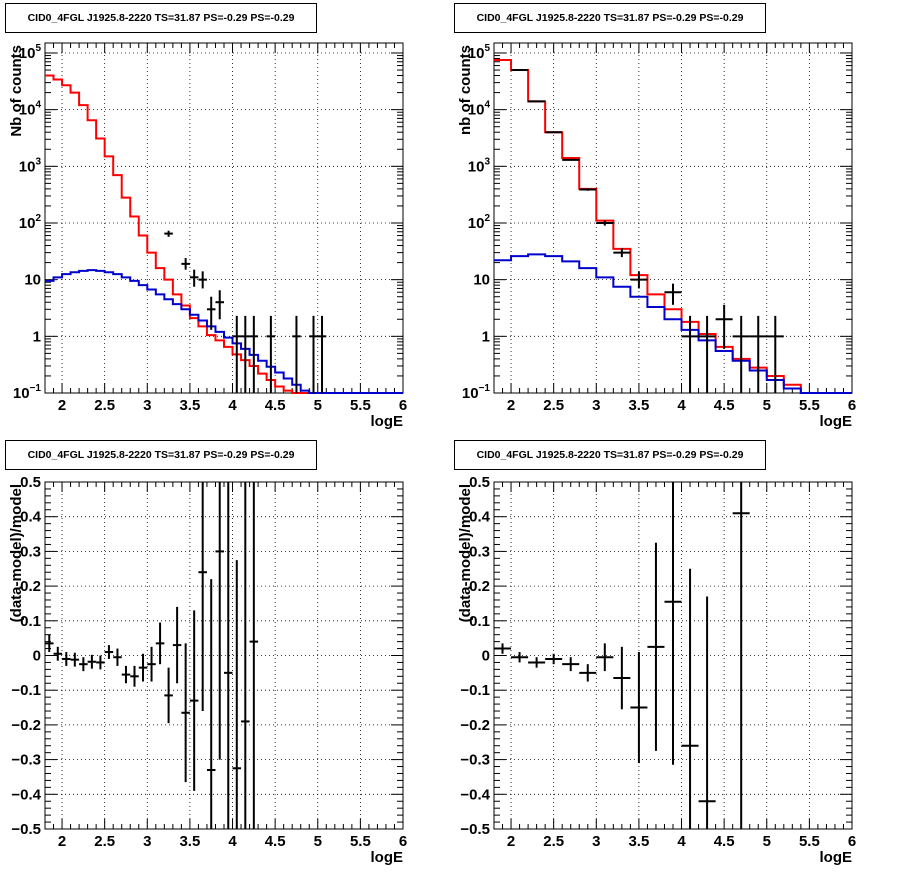 The height and width of the screenshot is (875, 898). What do you see at coordinates (465, 90) in the screenshot?
I see `y-axis-label: nb of counts` at bounding box center [465, 90].